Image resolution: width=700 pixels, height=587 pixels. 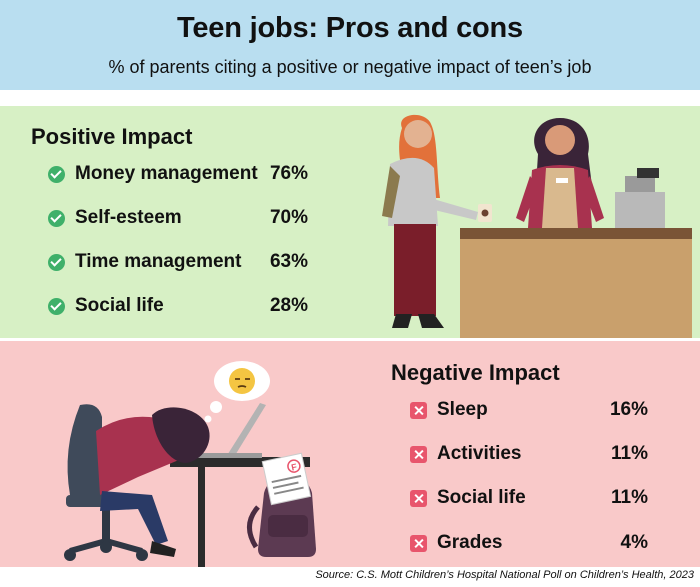 What do you see at coordinates (413, 191) in the screenshot?
I see `teen-icon` at bounding box center [413, 191].